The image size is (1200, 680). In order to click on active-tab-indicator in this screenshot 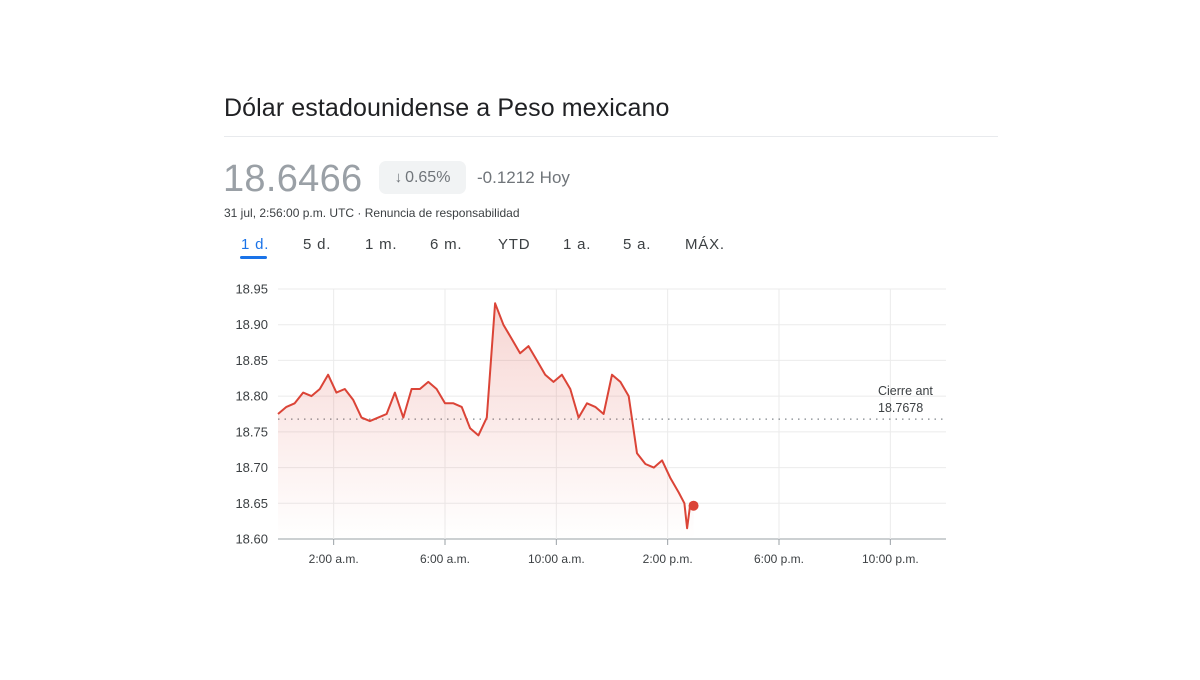, I will do `click(253, 257)`.